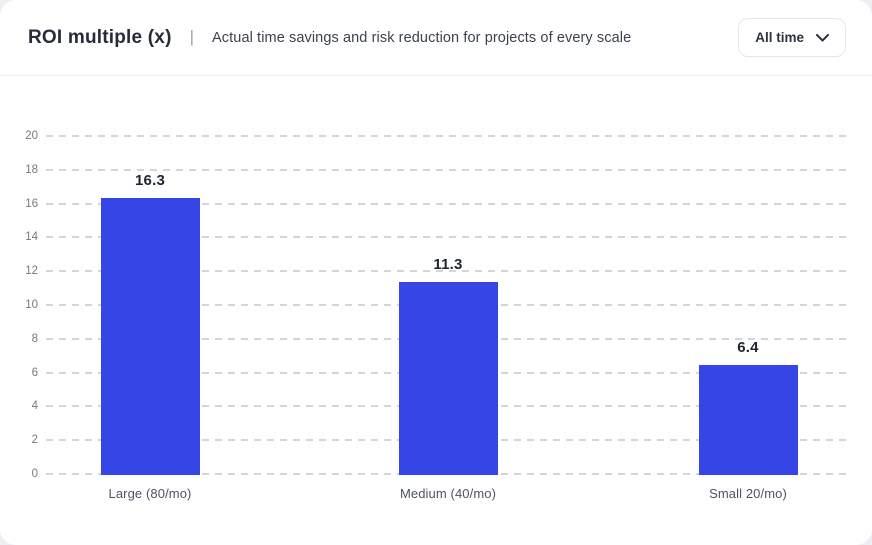  Describe the element at coordinates (822, 37) in the screenshot. I see `chevron-down-icon` at that location.